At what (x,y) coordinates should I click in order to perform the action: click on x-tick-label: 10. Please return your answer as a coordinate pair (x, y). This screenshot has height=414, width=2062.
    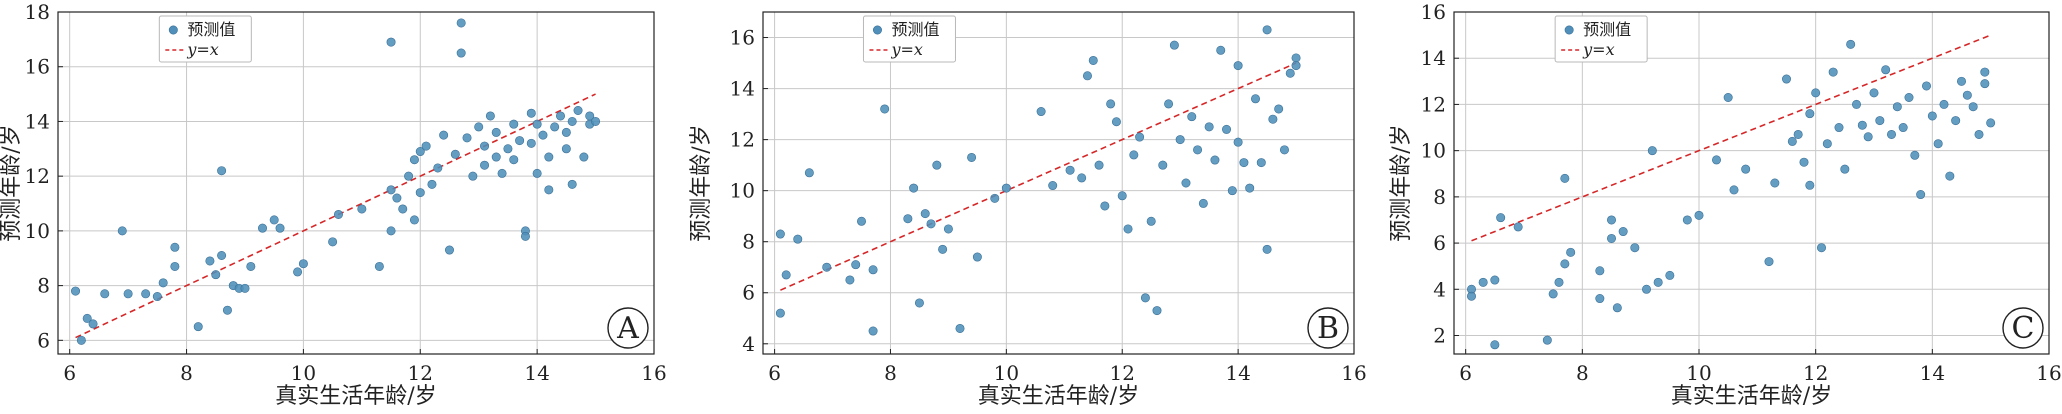
    Looking at the image, I should click on (1006, 373).